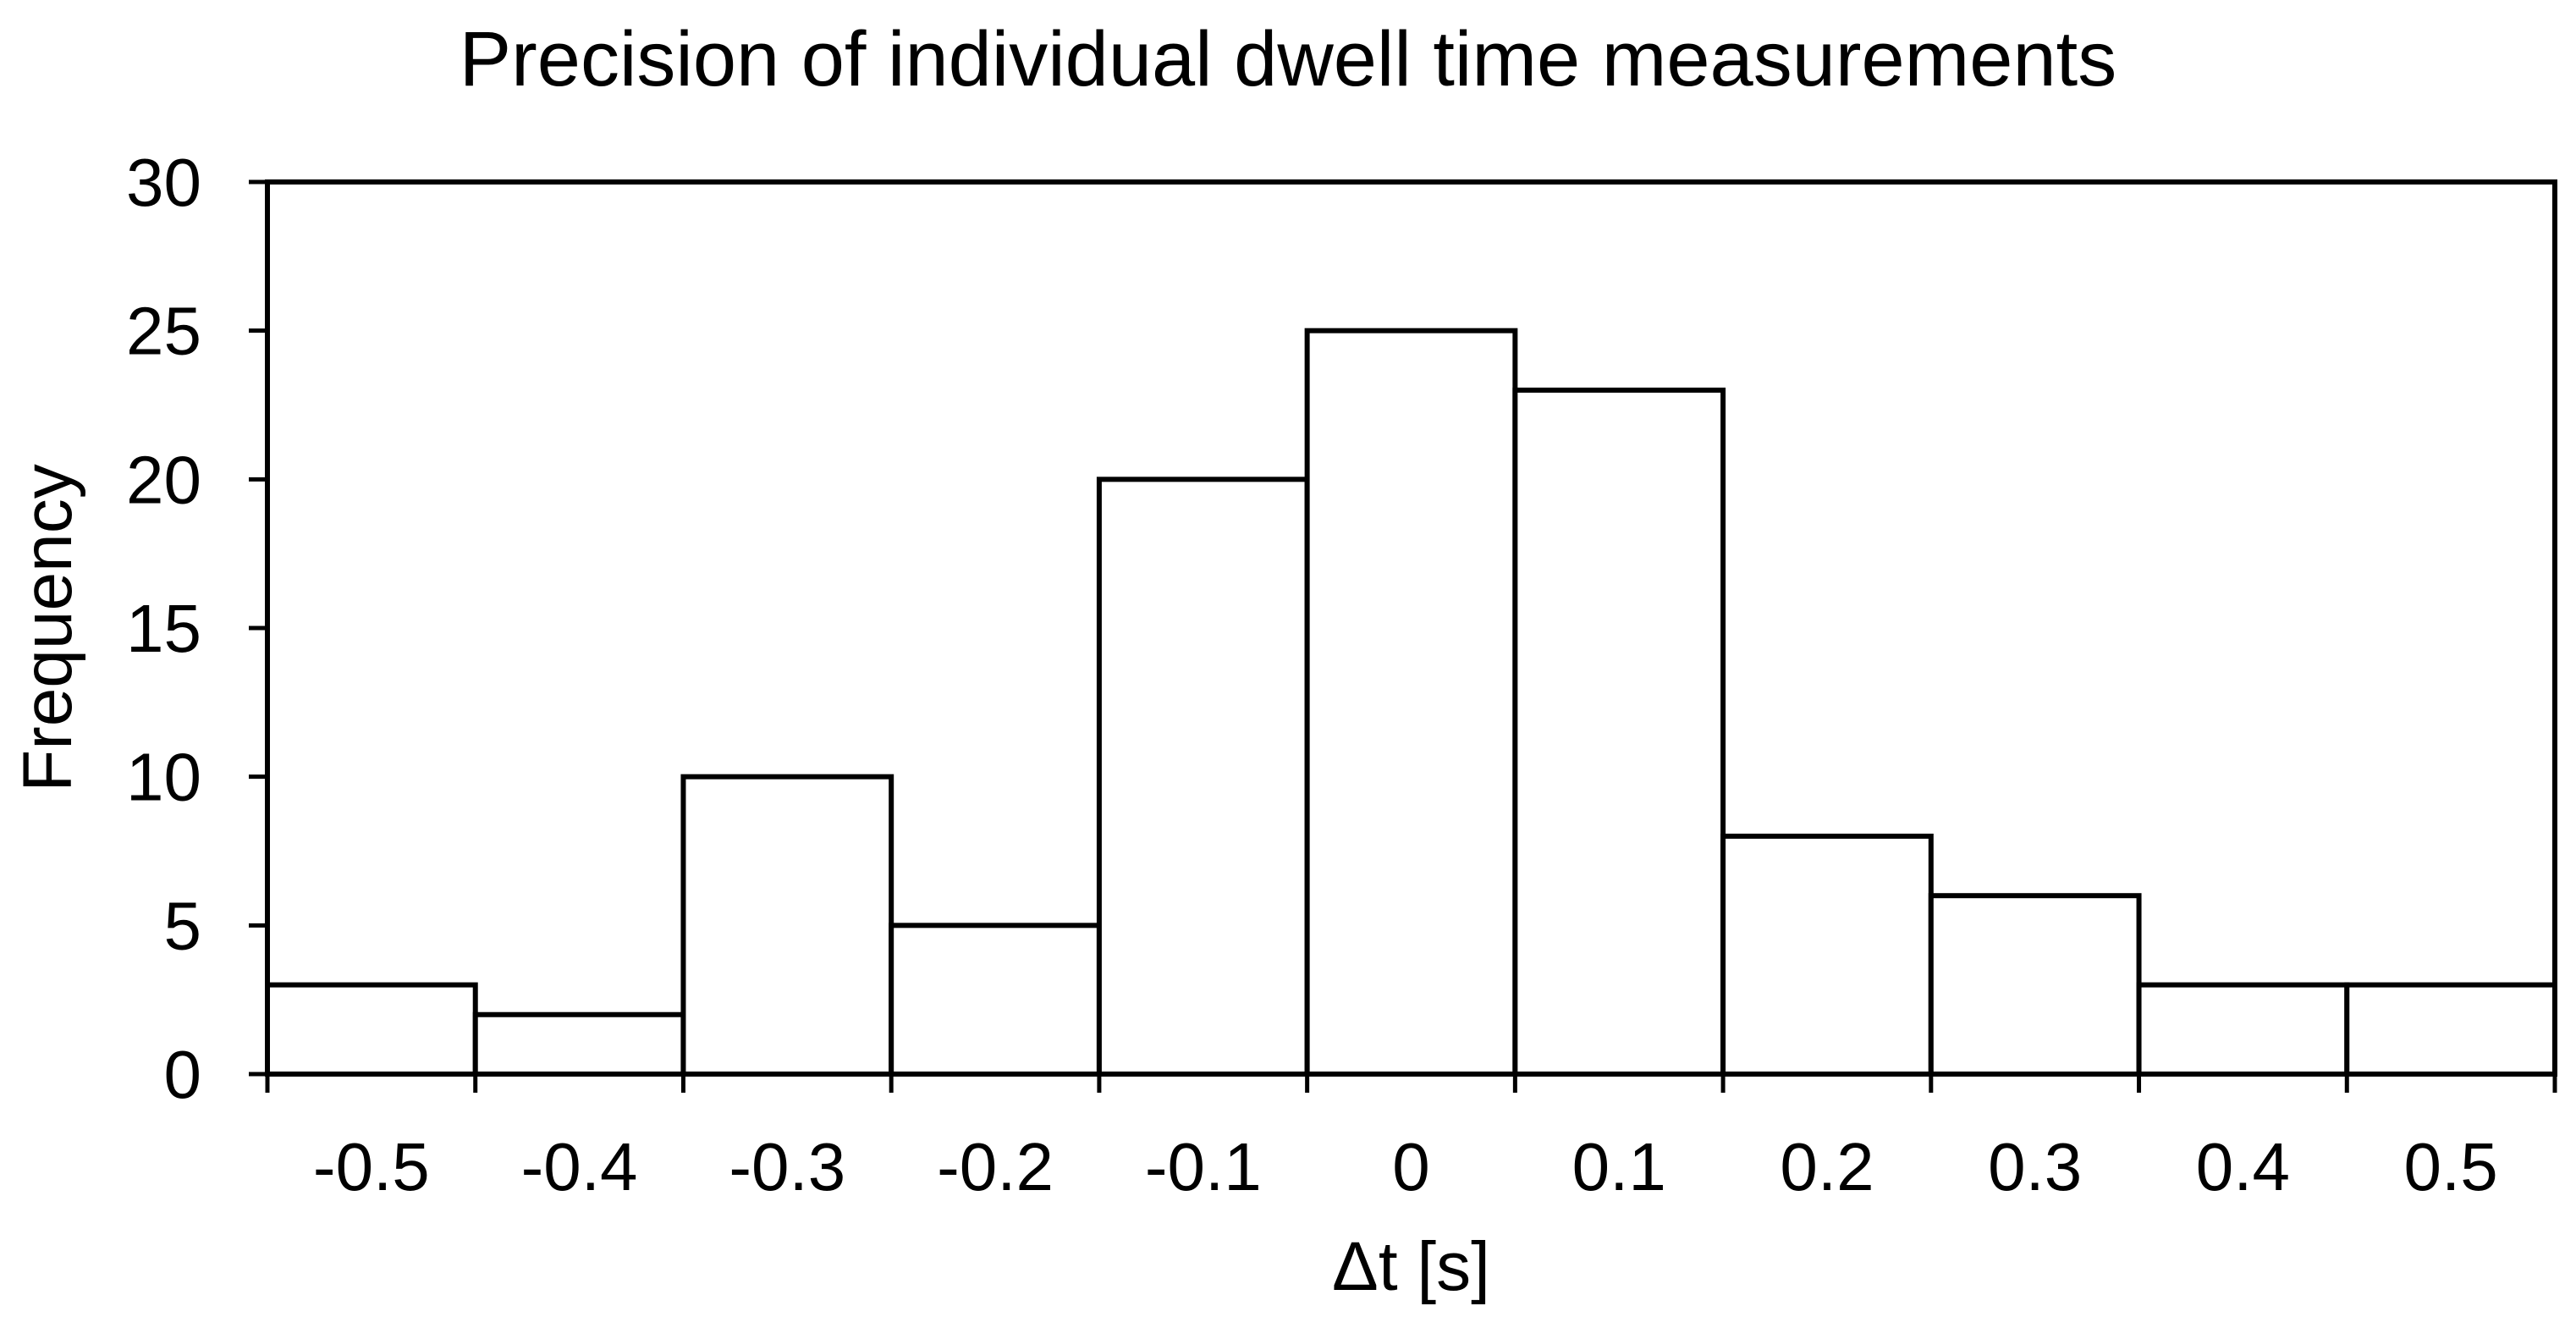 This screenshot has height=1317, width=2576. I want to click on y-tick-label: 15, so click(163, 628).